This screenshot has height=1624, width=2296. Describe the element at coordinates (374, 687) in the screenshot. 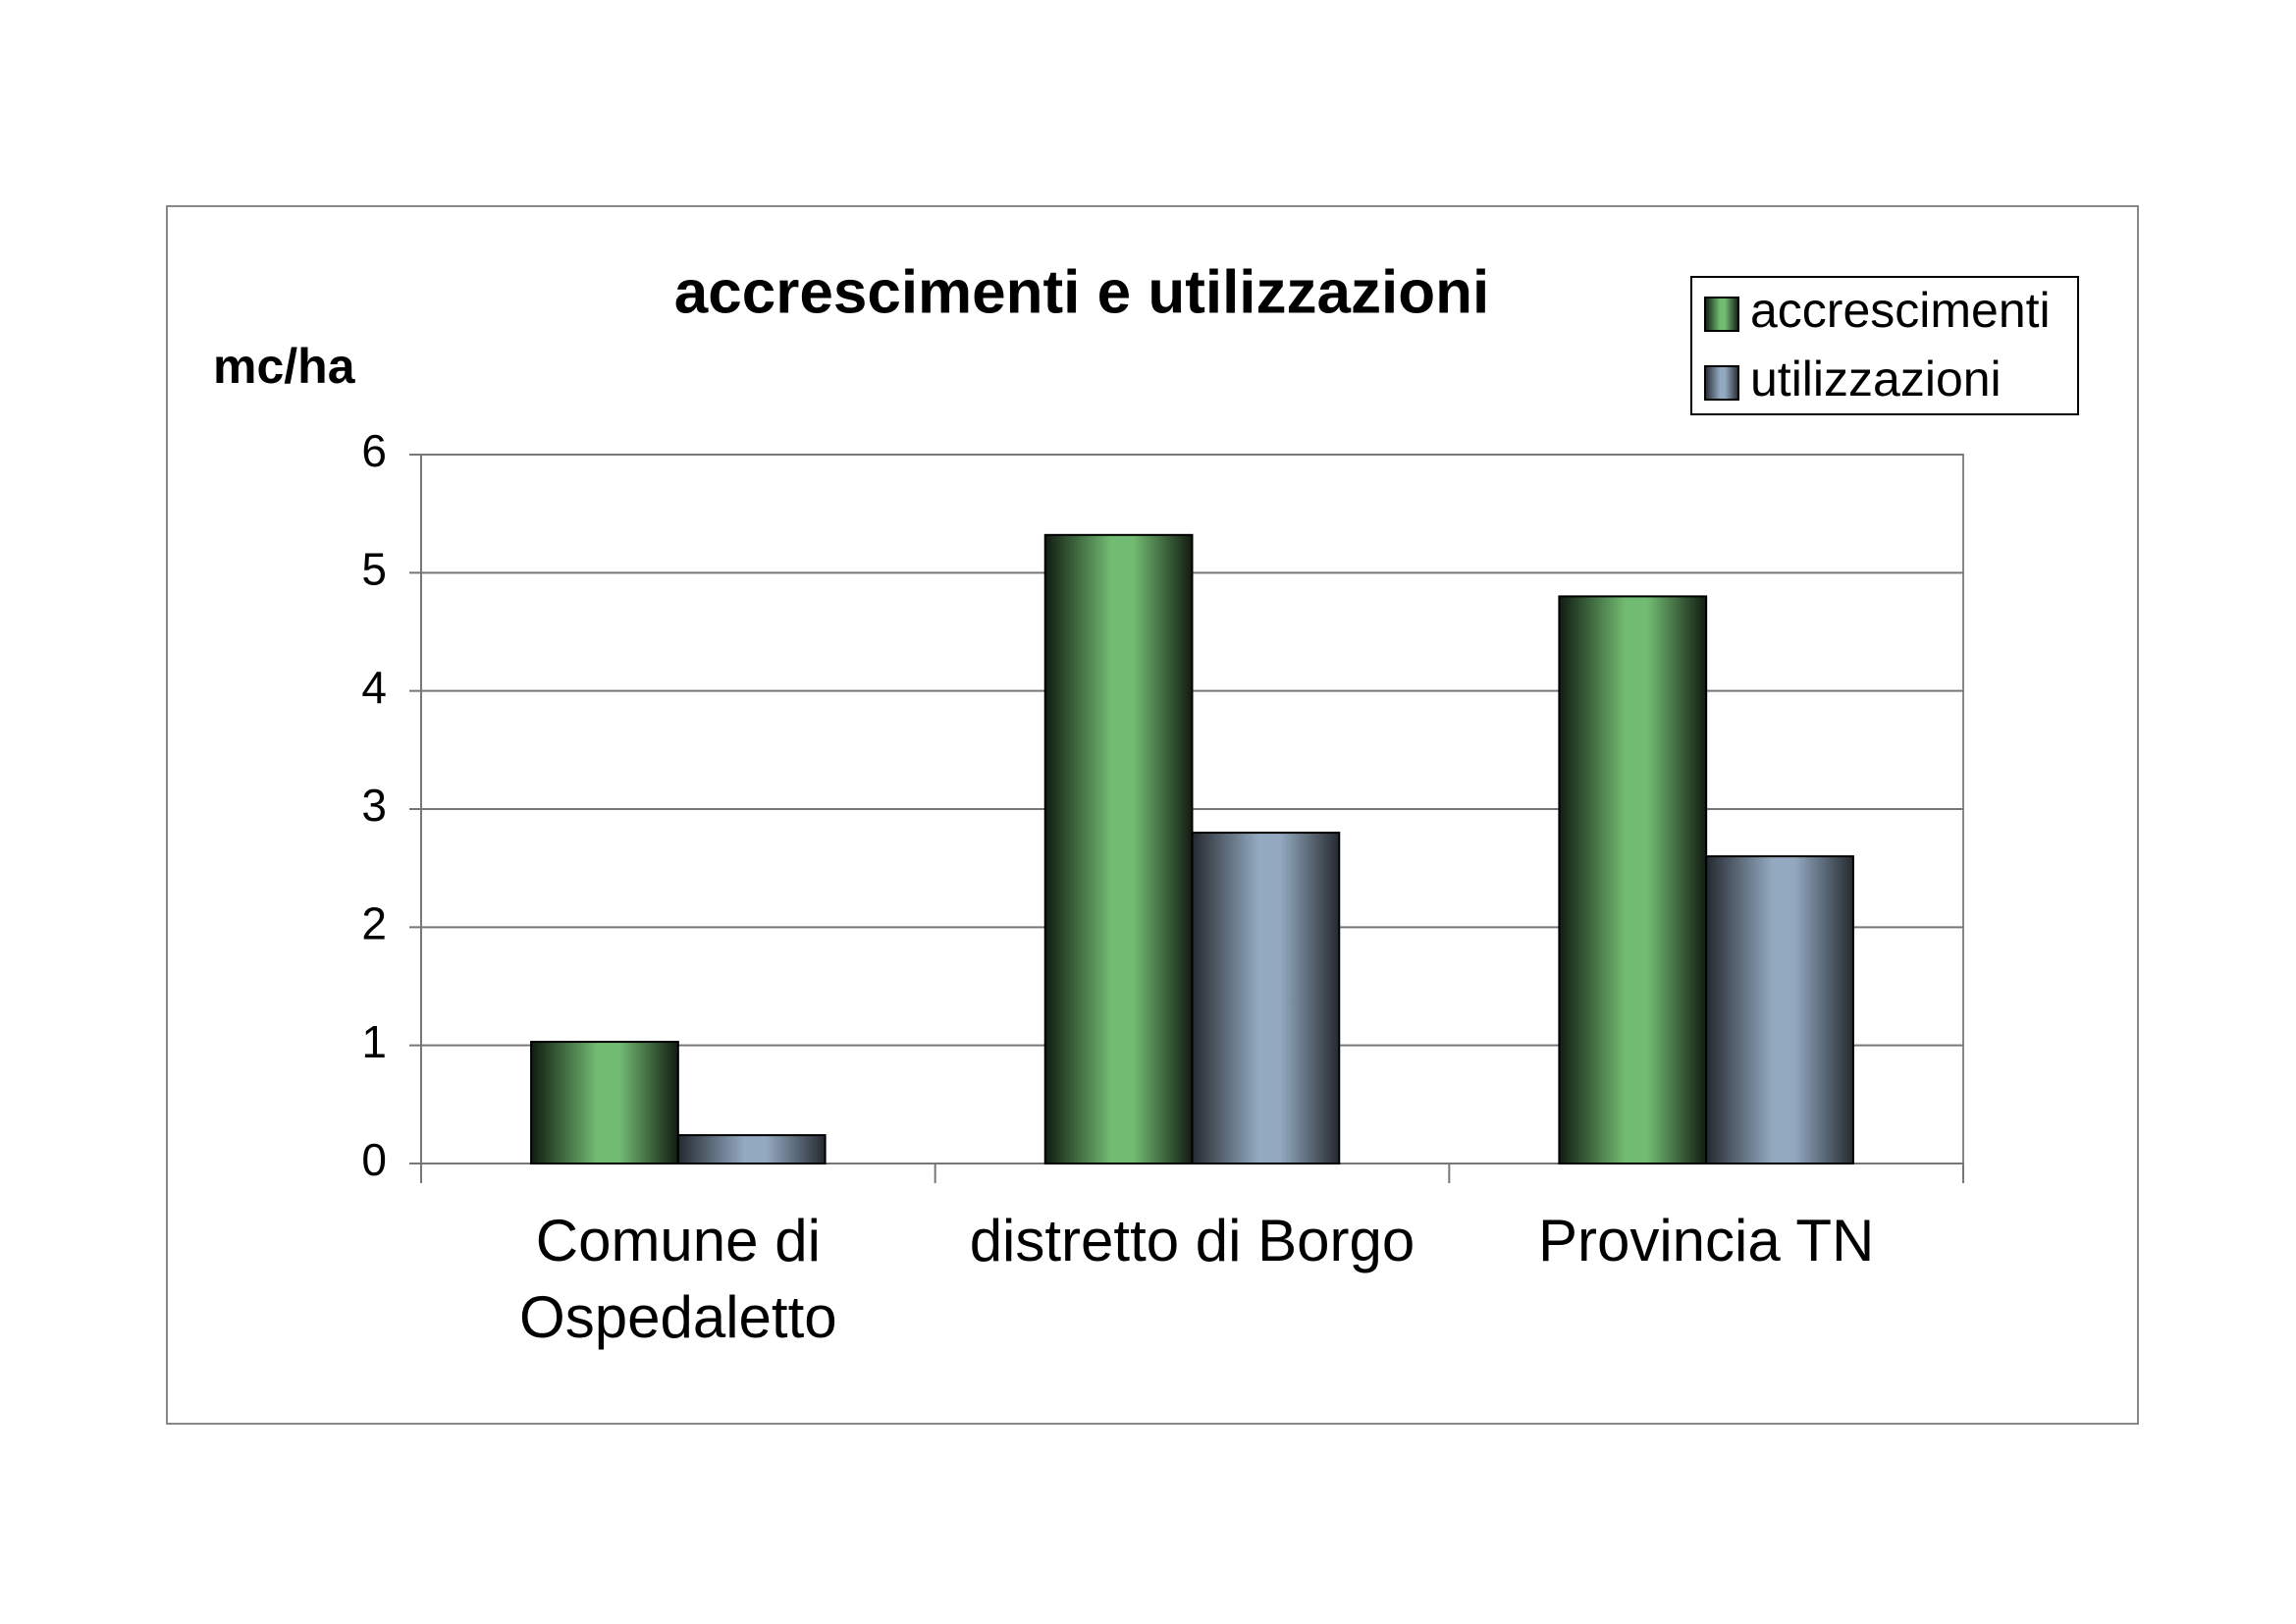

I see `y-tick-label: 4` at that location.